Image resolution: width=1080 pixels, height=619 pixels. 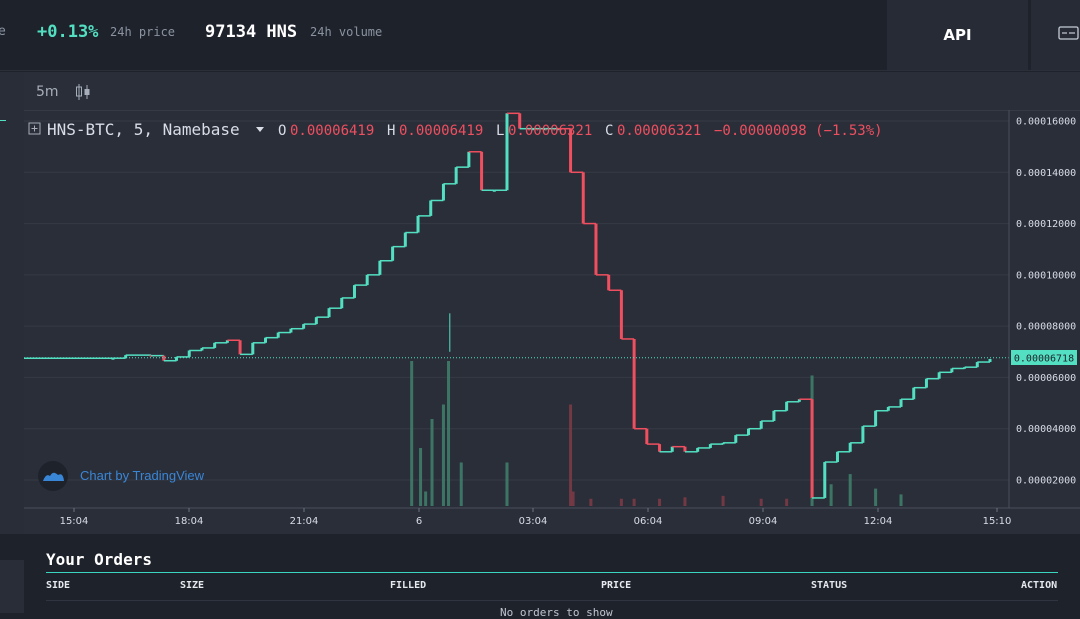 What do you see at coordinates (1068, 33) in the screenshot?
I see `card-icon` at bounding box center [1068, 33].